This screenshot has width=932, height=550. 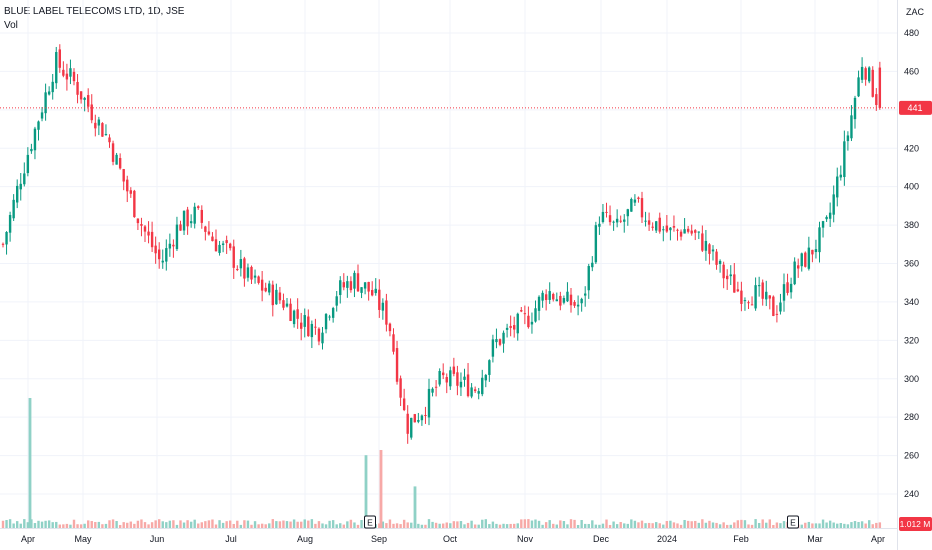 What do you see at coordinates (94, 11) in the screenshot?
I see `symbol-title: BLUE LABEL TELECOMS LTD, 1D, JSE` at bounding box center [94, 11].